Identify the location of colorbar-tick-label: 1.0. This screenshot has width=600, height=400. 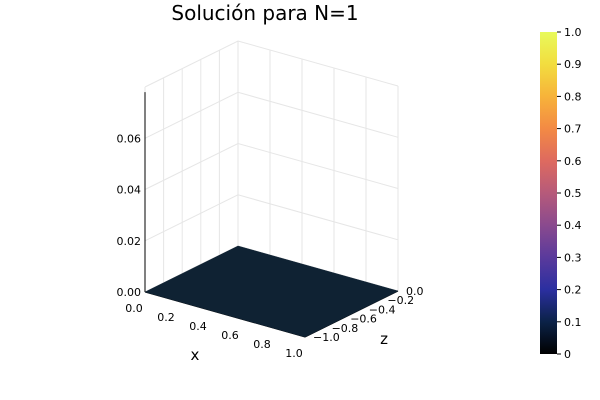
(573, 32).